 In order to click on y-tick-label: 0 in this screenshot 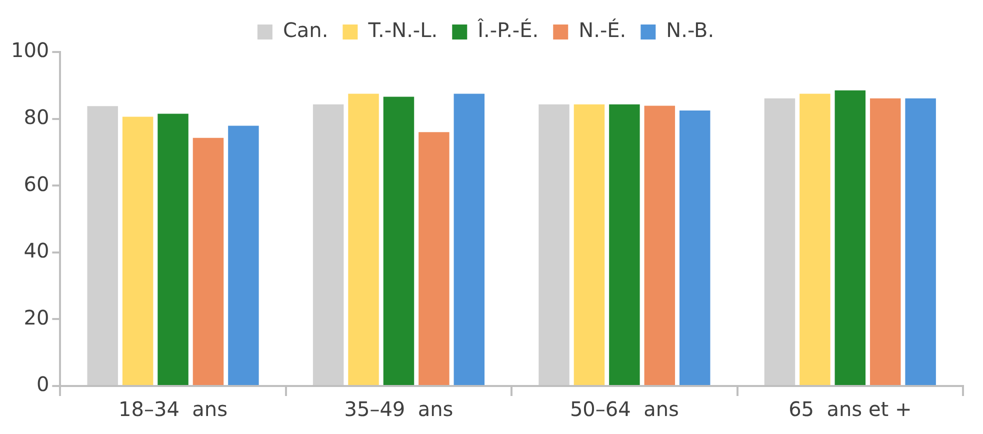, I will do `click(43, 384)`.